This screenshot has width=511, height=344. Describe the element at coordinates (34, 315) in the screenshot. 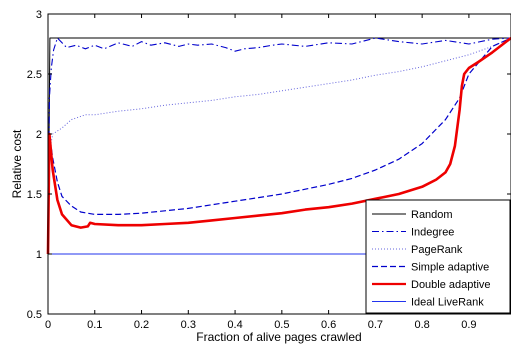

I see `y-tick-label: 0.5` at that location.